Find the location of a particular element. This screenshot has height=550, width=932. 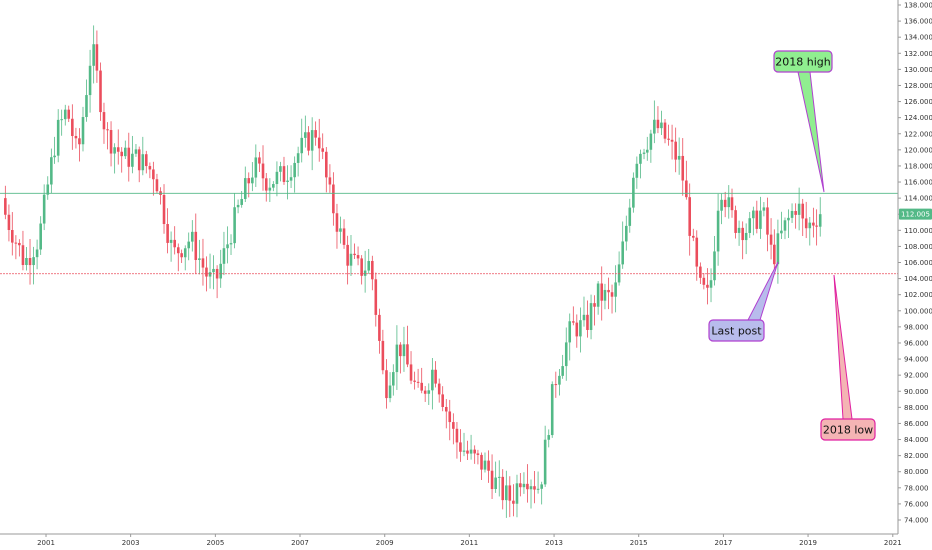

price-tick-label: 136.000 is located at coordinates (918, 22).